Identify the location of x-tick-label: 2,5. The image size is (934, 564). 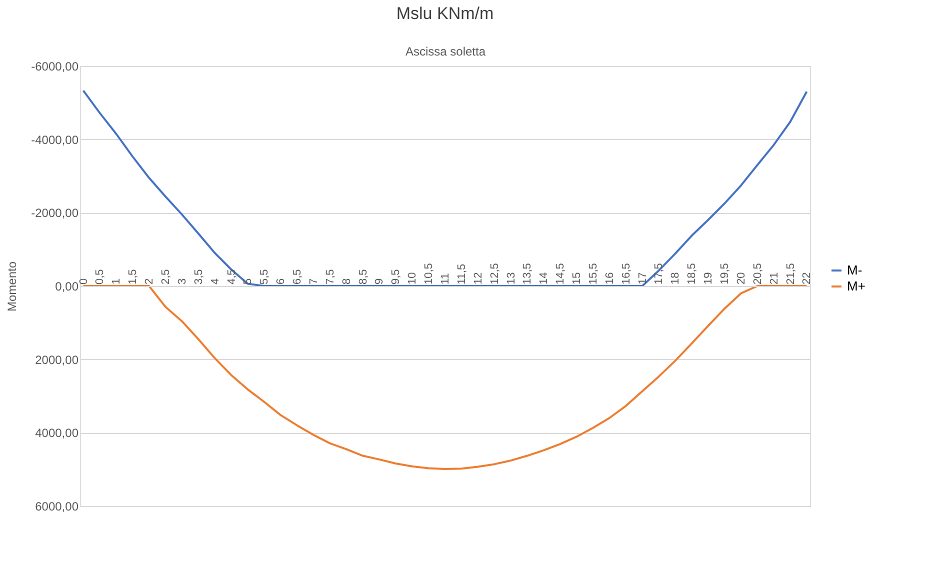
(166, 276).